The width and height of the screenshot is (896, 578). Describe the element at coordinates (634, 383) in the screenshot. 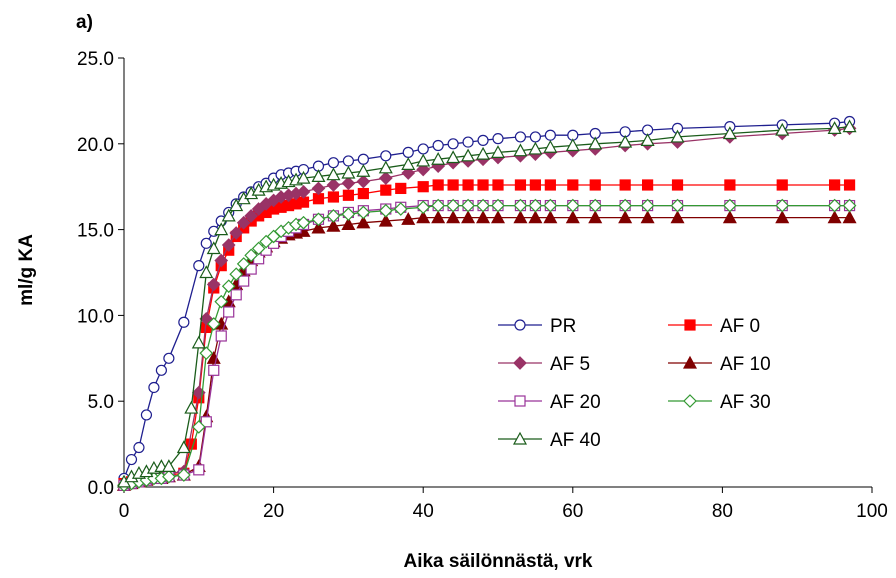

I see `legend: PR AF 0 AF 5 AF 10 AF 20 AF 30 AF 40` at that location.